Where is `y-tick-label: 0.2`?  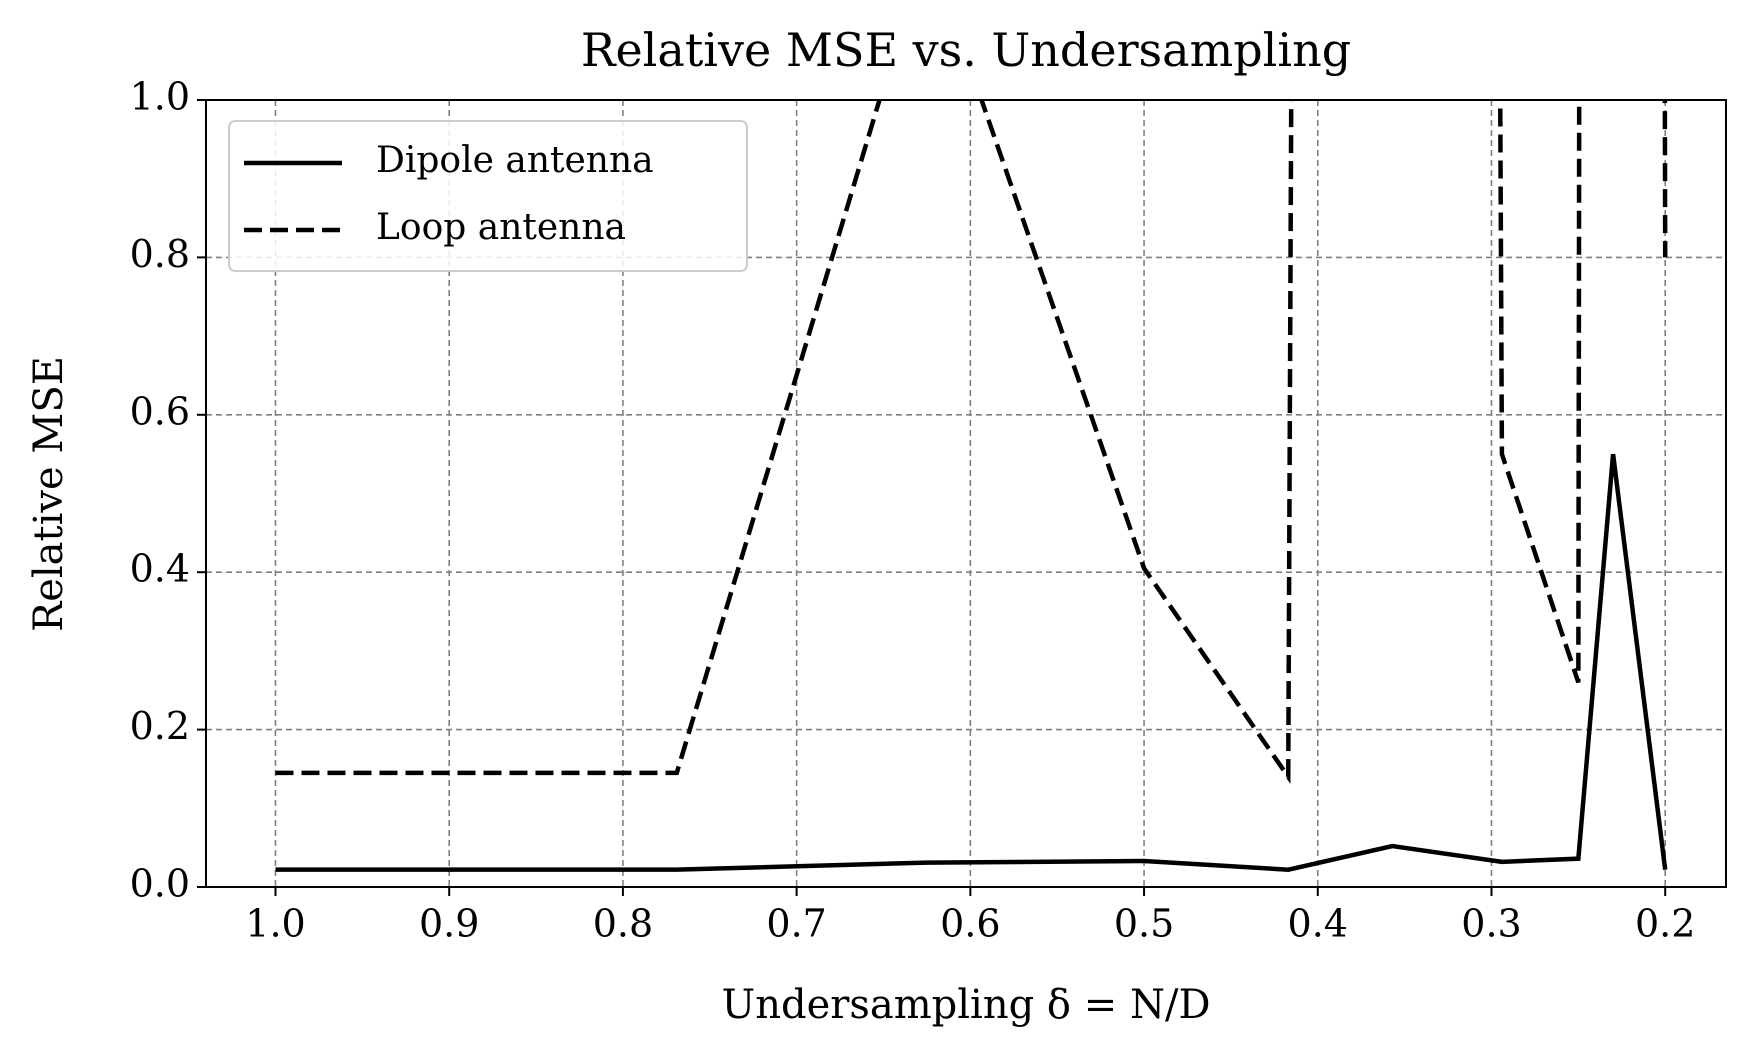
y-tick-label: 0.2 is located at coordinates (160, 726).